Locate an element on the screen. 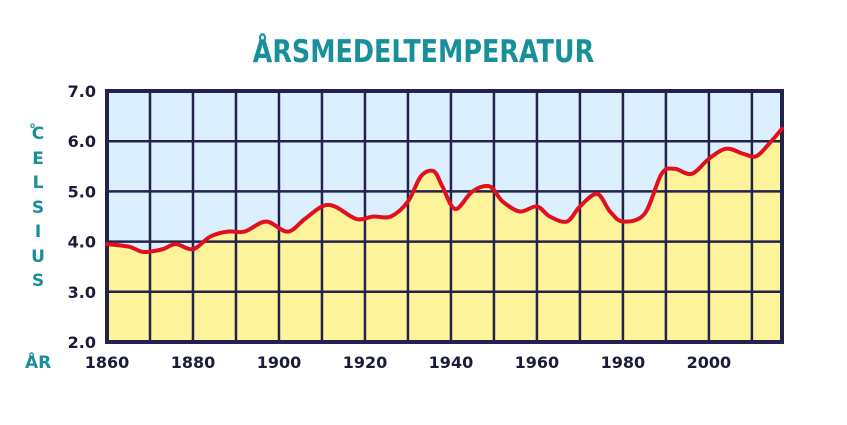 Image resolution: width=847 pixels, height=425 pixels. x-tick-label: 1860 is located at coordinates (107, 362).